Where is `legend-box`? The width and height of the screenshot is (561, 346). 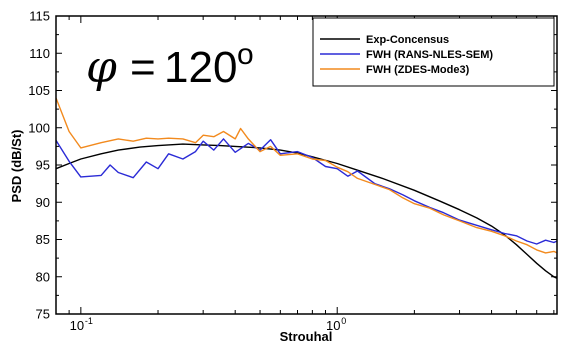
legend-box is located at coordinates (433, 52).